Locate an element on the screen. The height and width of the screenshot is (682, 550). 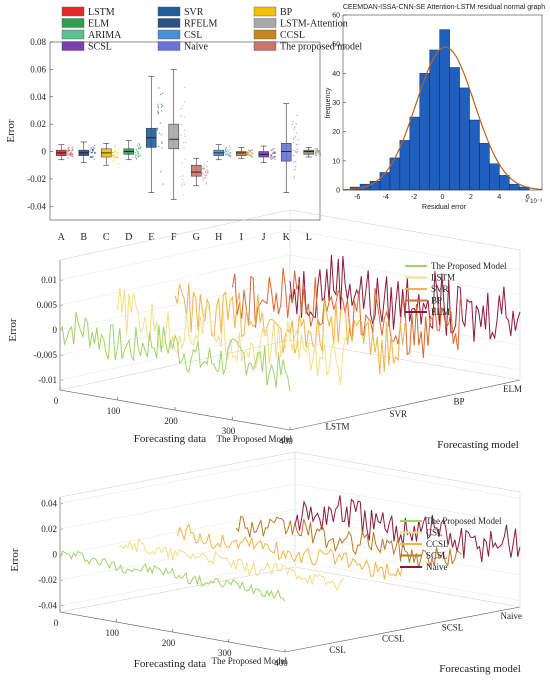
ztick-label: 0 is located at coordinates (55, 330).